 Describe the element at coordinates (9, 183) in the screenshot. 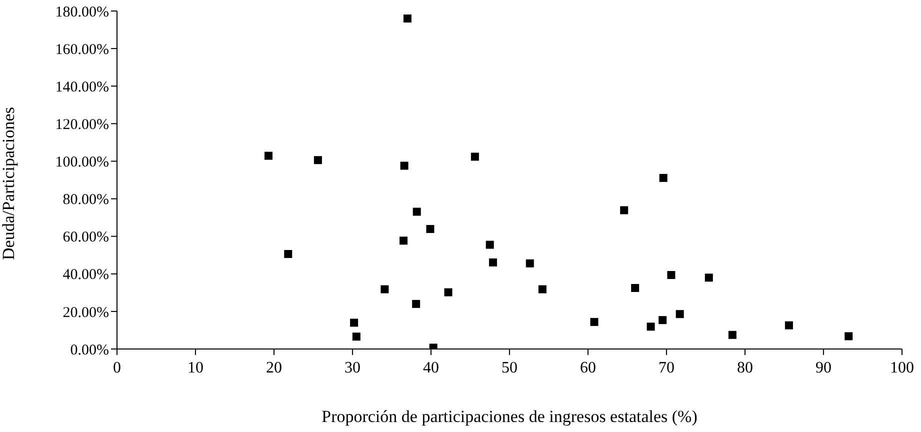

I see `y-axis-title: Deuda/Participaciones` at that location.